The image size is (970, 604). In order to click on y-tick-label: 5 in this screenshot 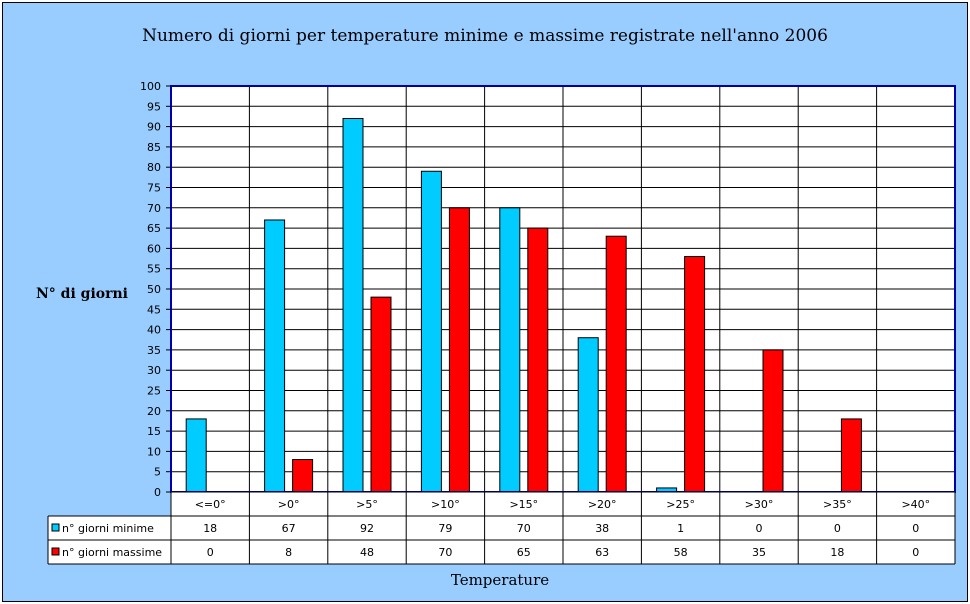, I will do `click(157, 472)`.